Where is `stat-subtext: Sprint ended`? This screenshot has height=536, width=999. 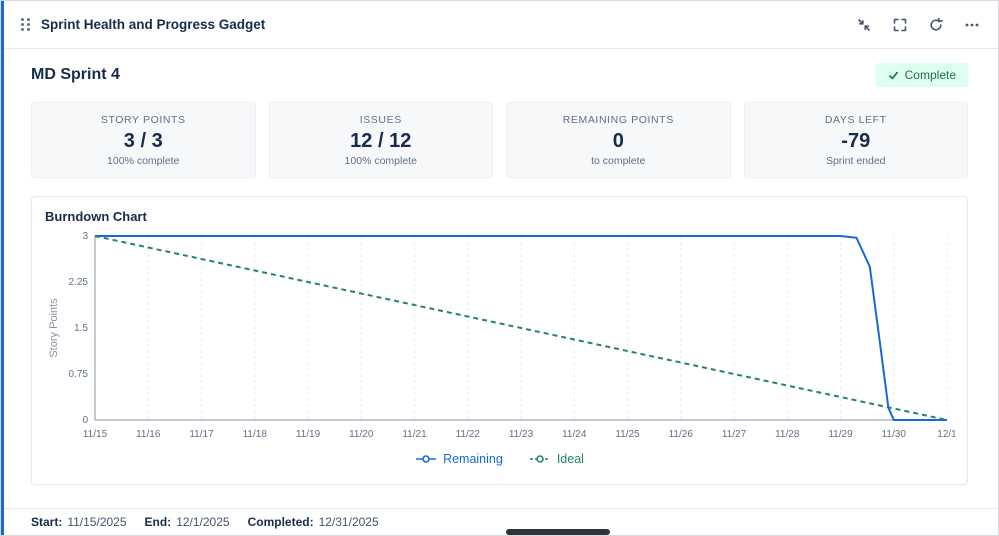
stat-subtext: Sprint ended is located at coordinates (855, 161).